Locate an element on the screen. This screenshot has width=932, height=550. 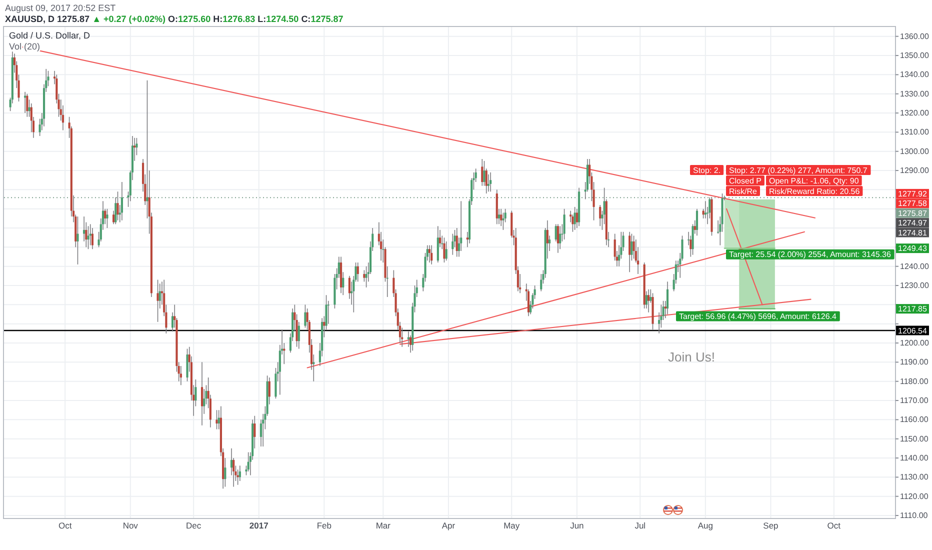
annotation: Stop: 2. is located at coordinates (707, 170).